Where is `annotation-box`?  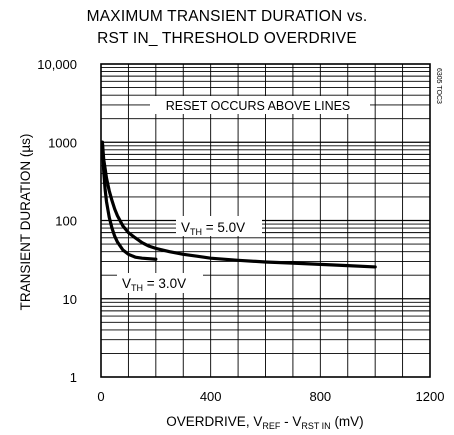
annotation-box is located at coordinates (260, 105).